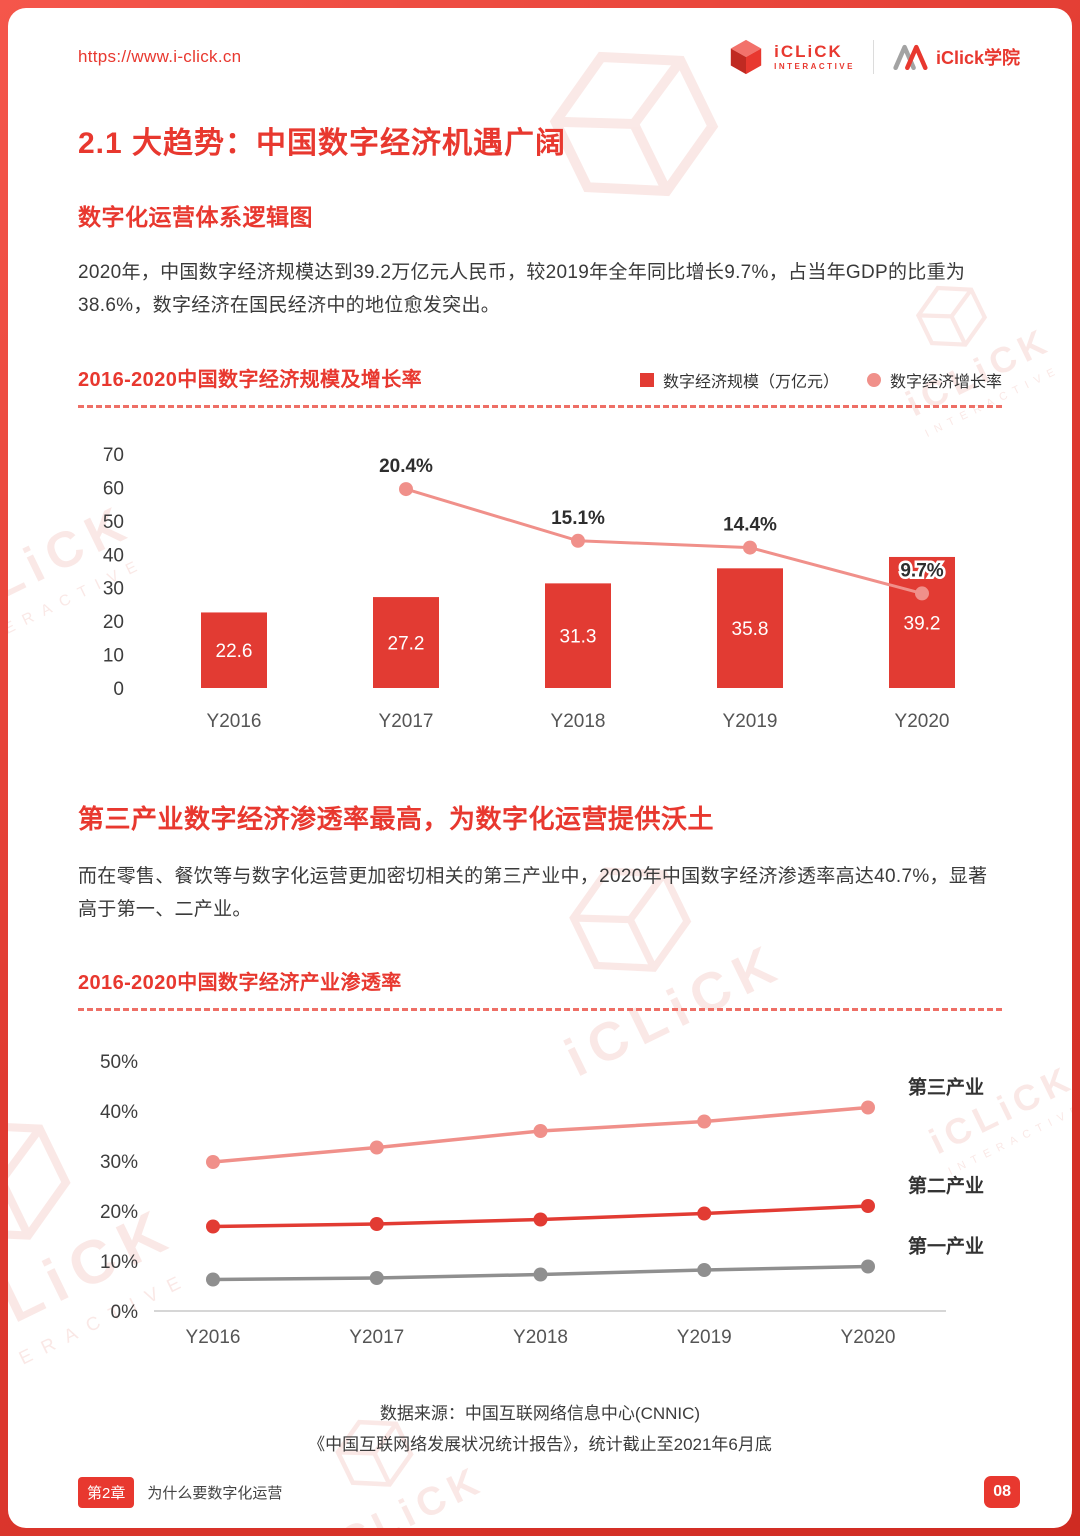 This screenshot has width=1080, height=1536. I want to click on legend-item-growth: 数字经济增长率, so click(934, 380).